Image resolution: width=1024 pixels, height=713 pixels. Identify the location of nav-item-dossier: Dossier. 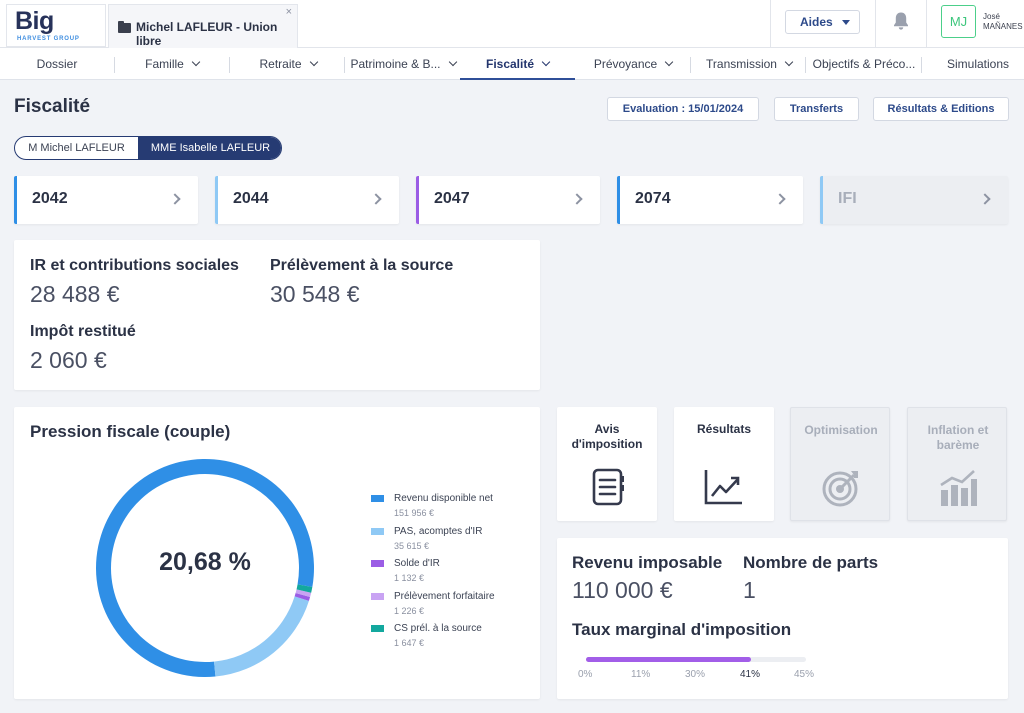
(57, 64).